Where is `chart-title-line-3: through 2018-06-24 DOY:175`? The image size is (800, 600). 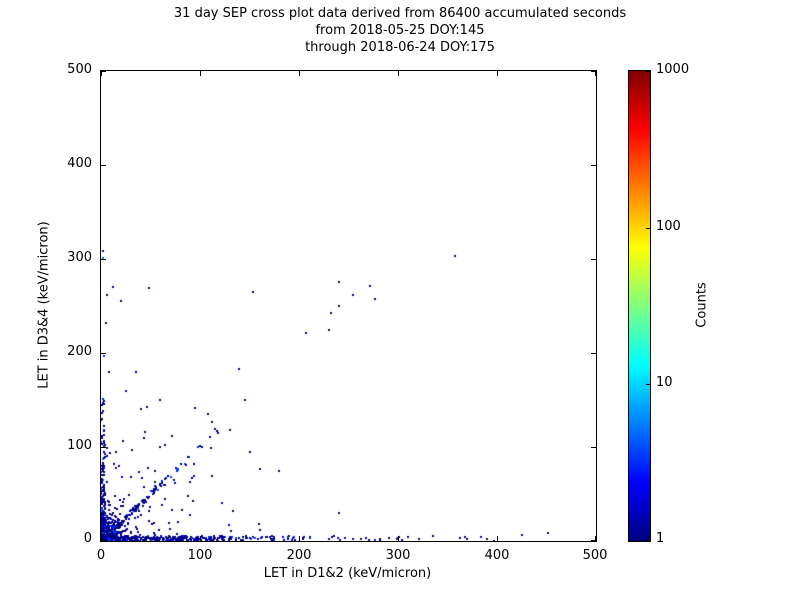 chart-title-line-3: through 2018-06-24 DOY:175 is located at coordinates (400, 47).